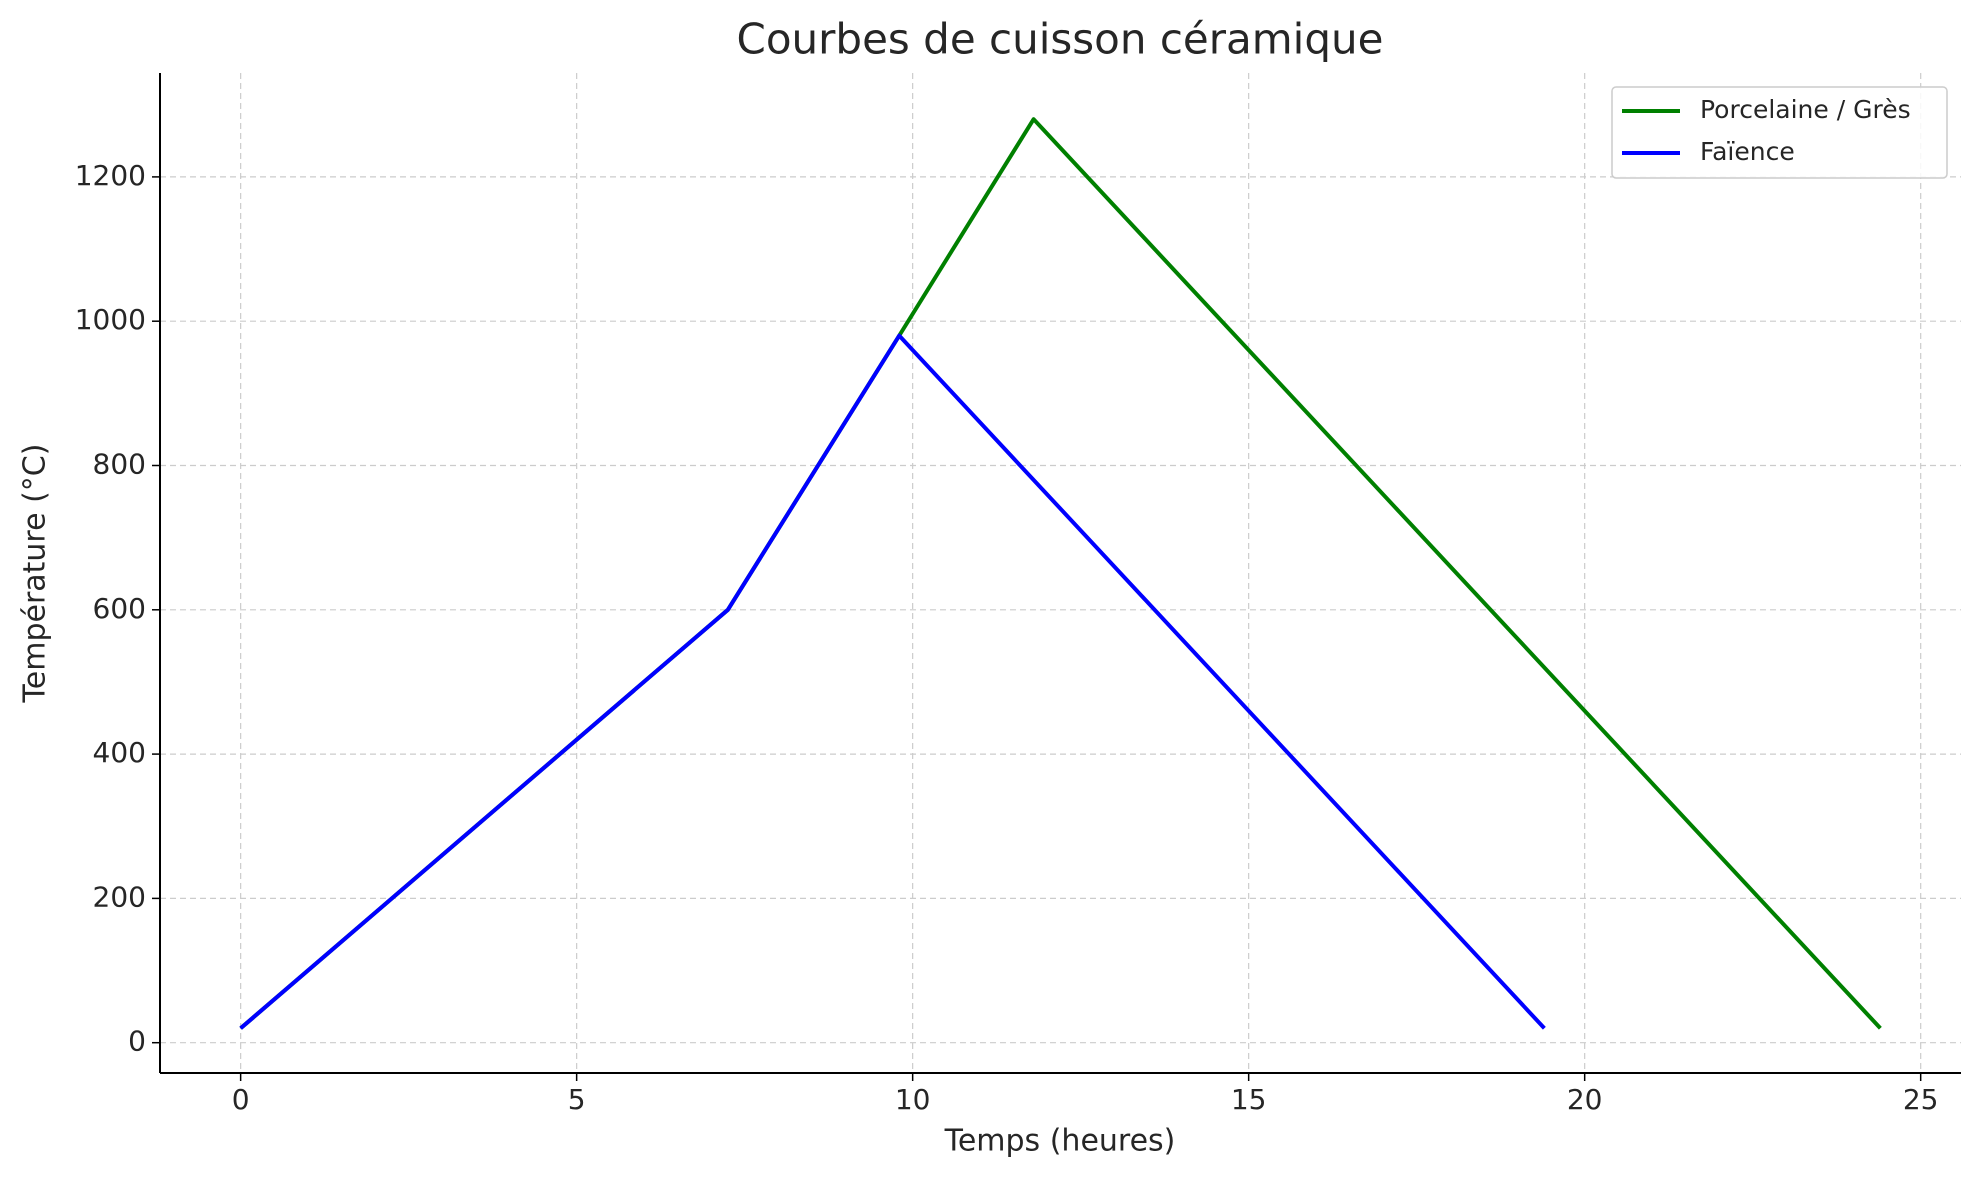  What do you see at coordinates (1060, 1141) in the screenshot?
I see `x-axis-label: Temps (heures)` at bounding box center [1060, 1141].